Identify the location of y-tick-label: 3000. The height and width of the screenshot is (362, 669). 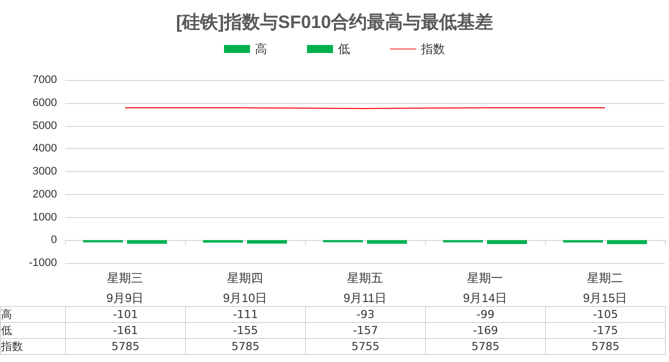
(44, 172).